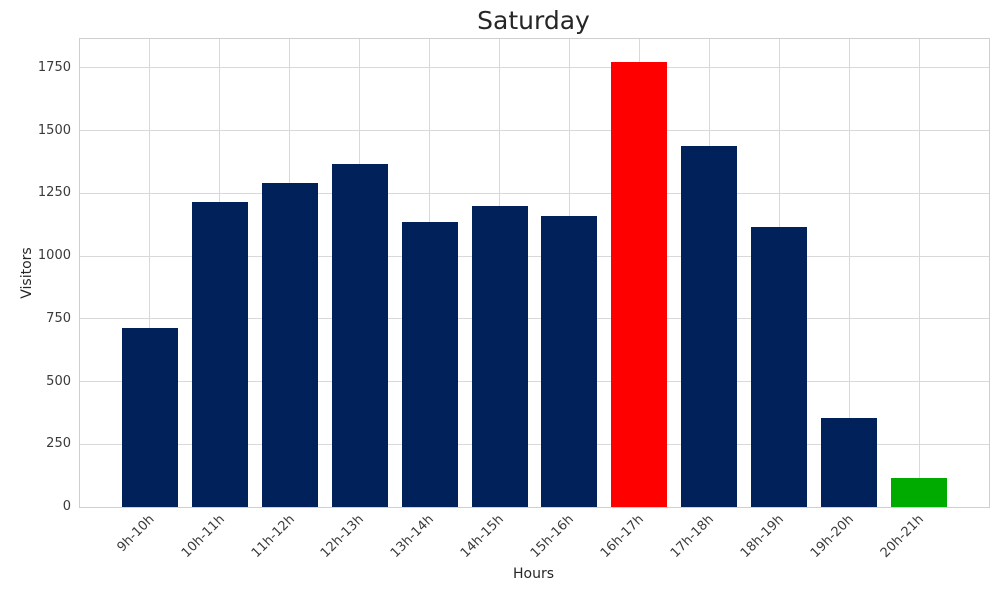 The width and height of the screenshot is (1000, 600). I want to click on x-tick-label-text: 17h-18h, so click(692, 536).